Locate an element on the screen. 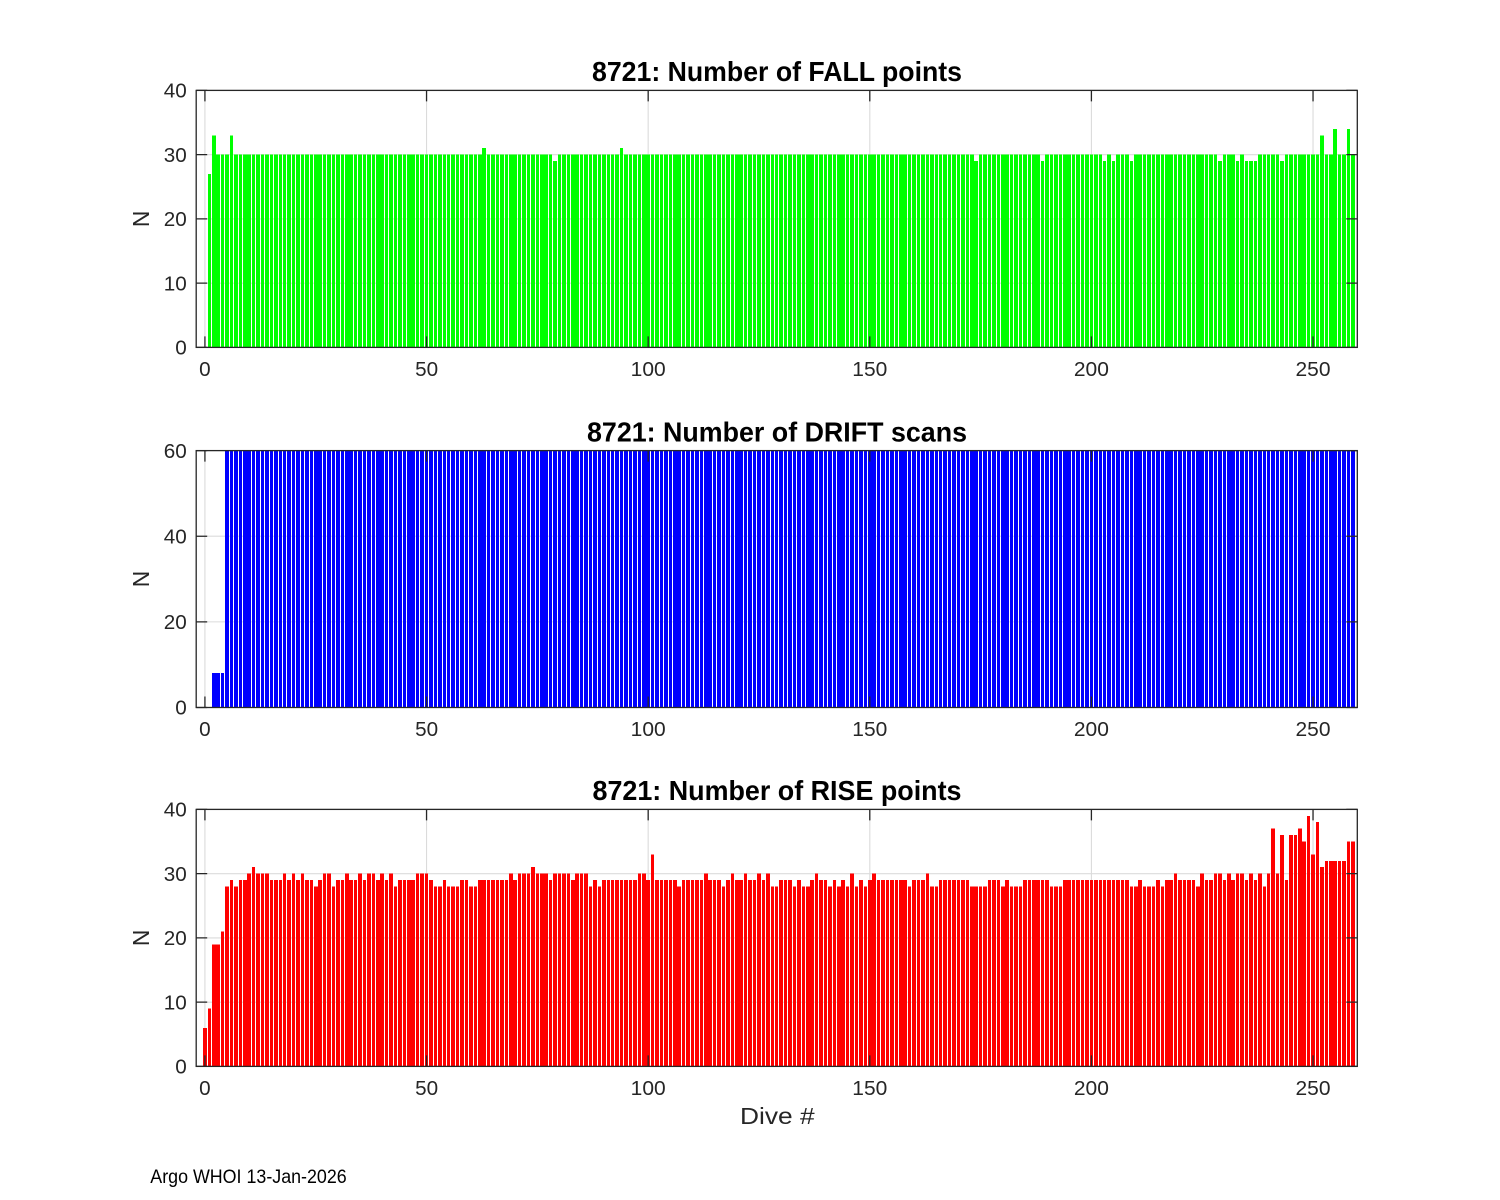 This screenshot has width=1500, height=1200. svg-text: Argo WHOI 13-Jan-2026 is located at coordinates (248, 1177).